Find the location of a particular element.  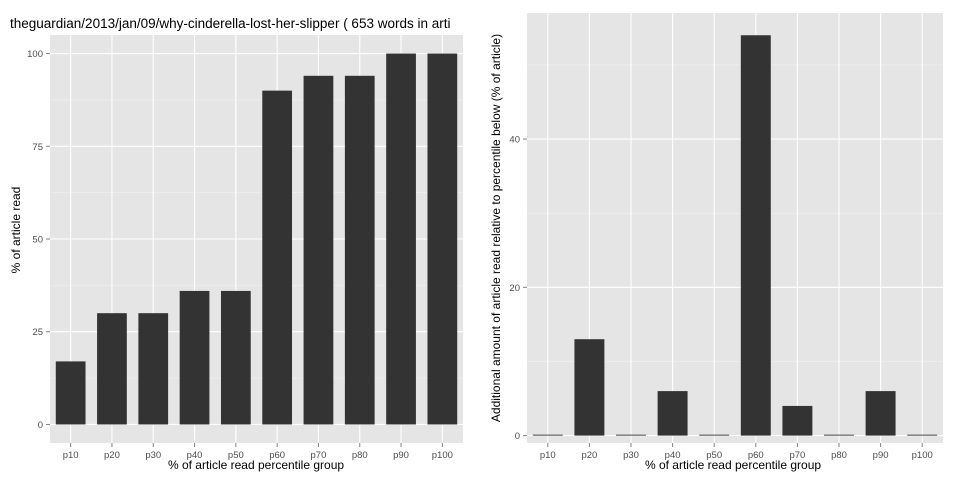

right-x-tick-label: p80 is located at coordinates (839, 455).